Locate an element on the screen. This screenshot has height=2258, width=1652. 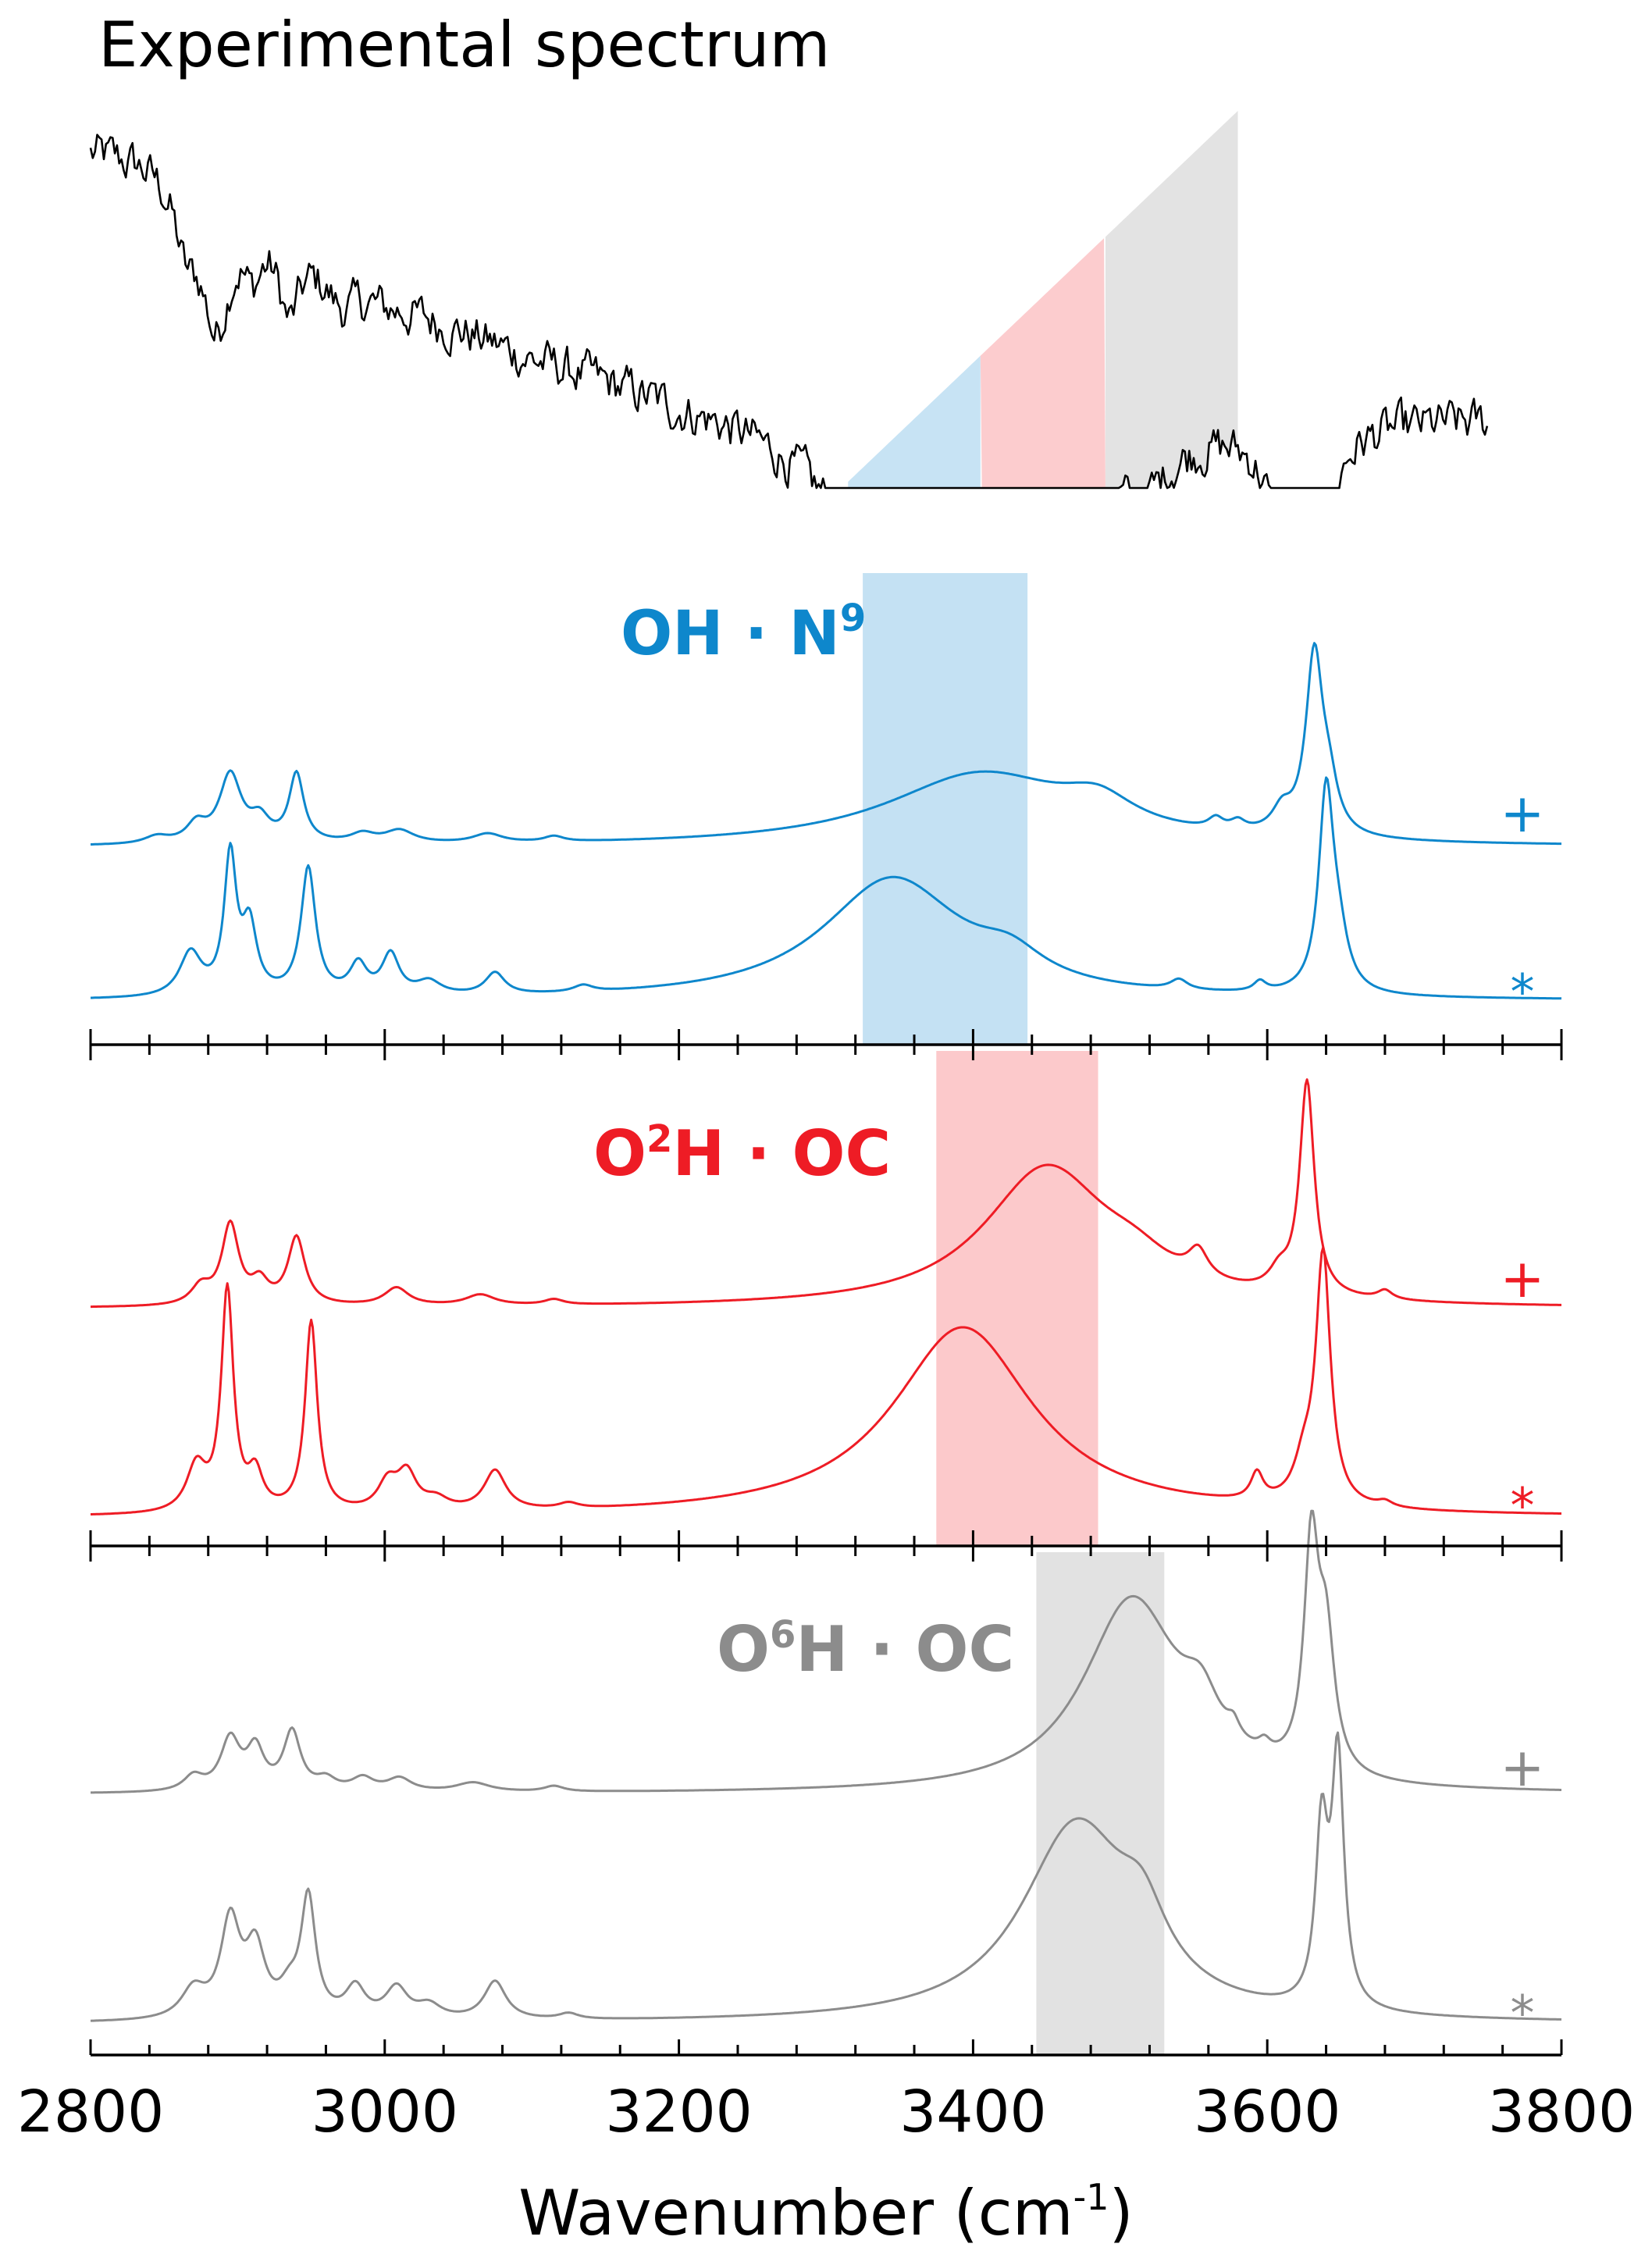
experimental-trace is located at coordinates (789, 312).